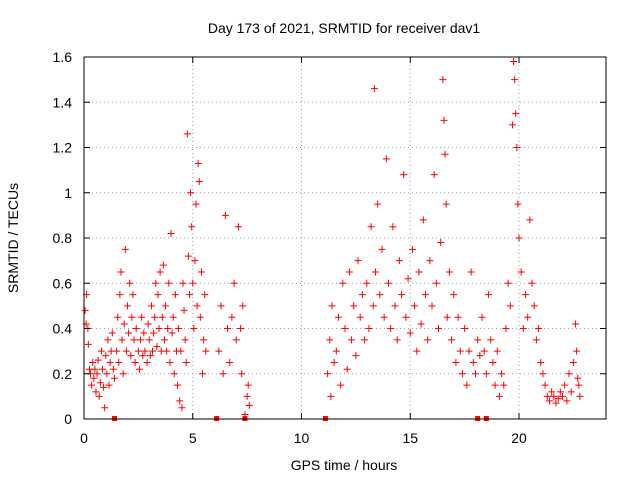 This screenshot has height=480, width=640. I want to click on y-tick-label: 0.4, so click(63, 329).